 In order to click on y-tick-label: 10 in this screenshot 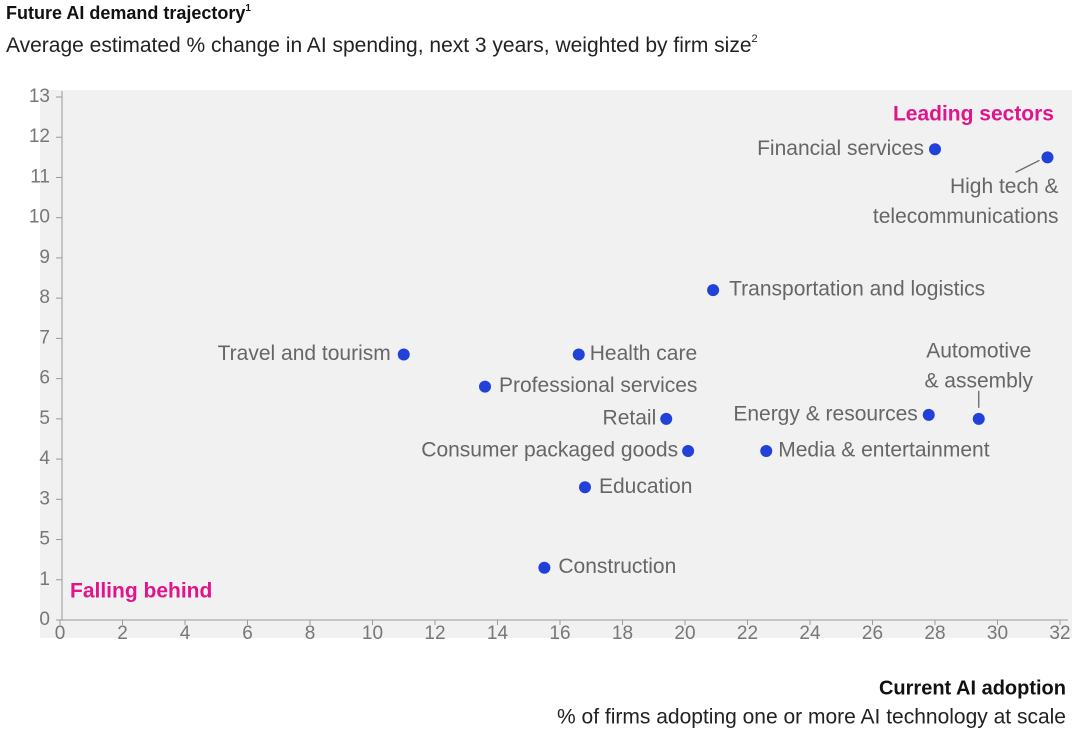, I will do `click(39, 217)`.